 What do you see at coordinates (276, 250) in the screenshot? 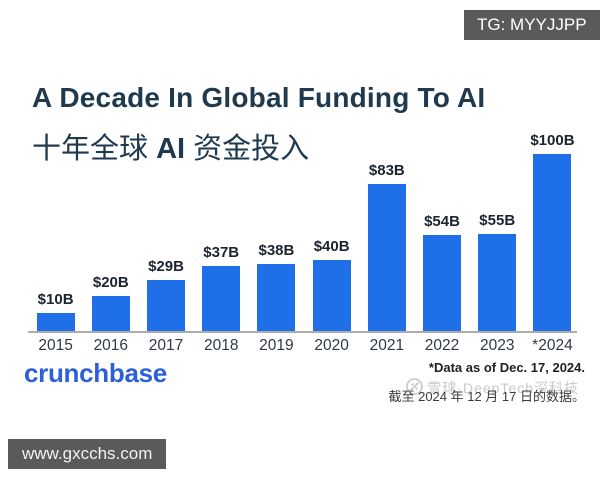
I see `bar-value-label: $38B` at bounding box center [276, 250].